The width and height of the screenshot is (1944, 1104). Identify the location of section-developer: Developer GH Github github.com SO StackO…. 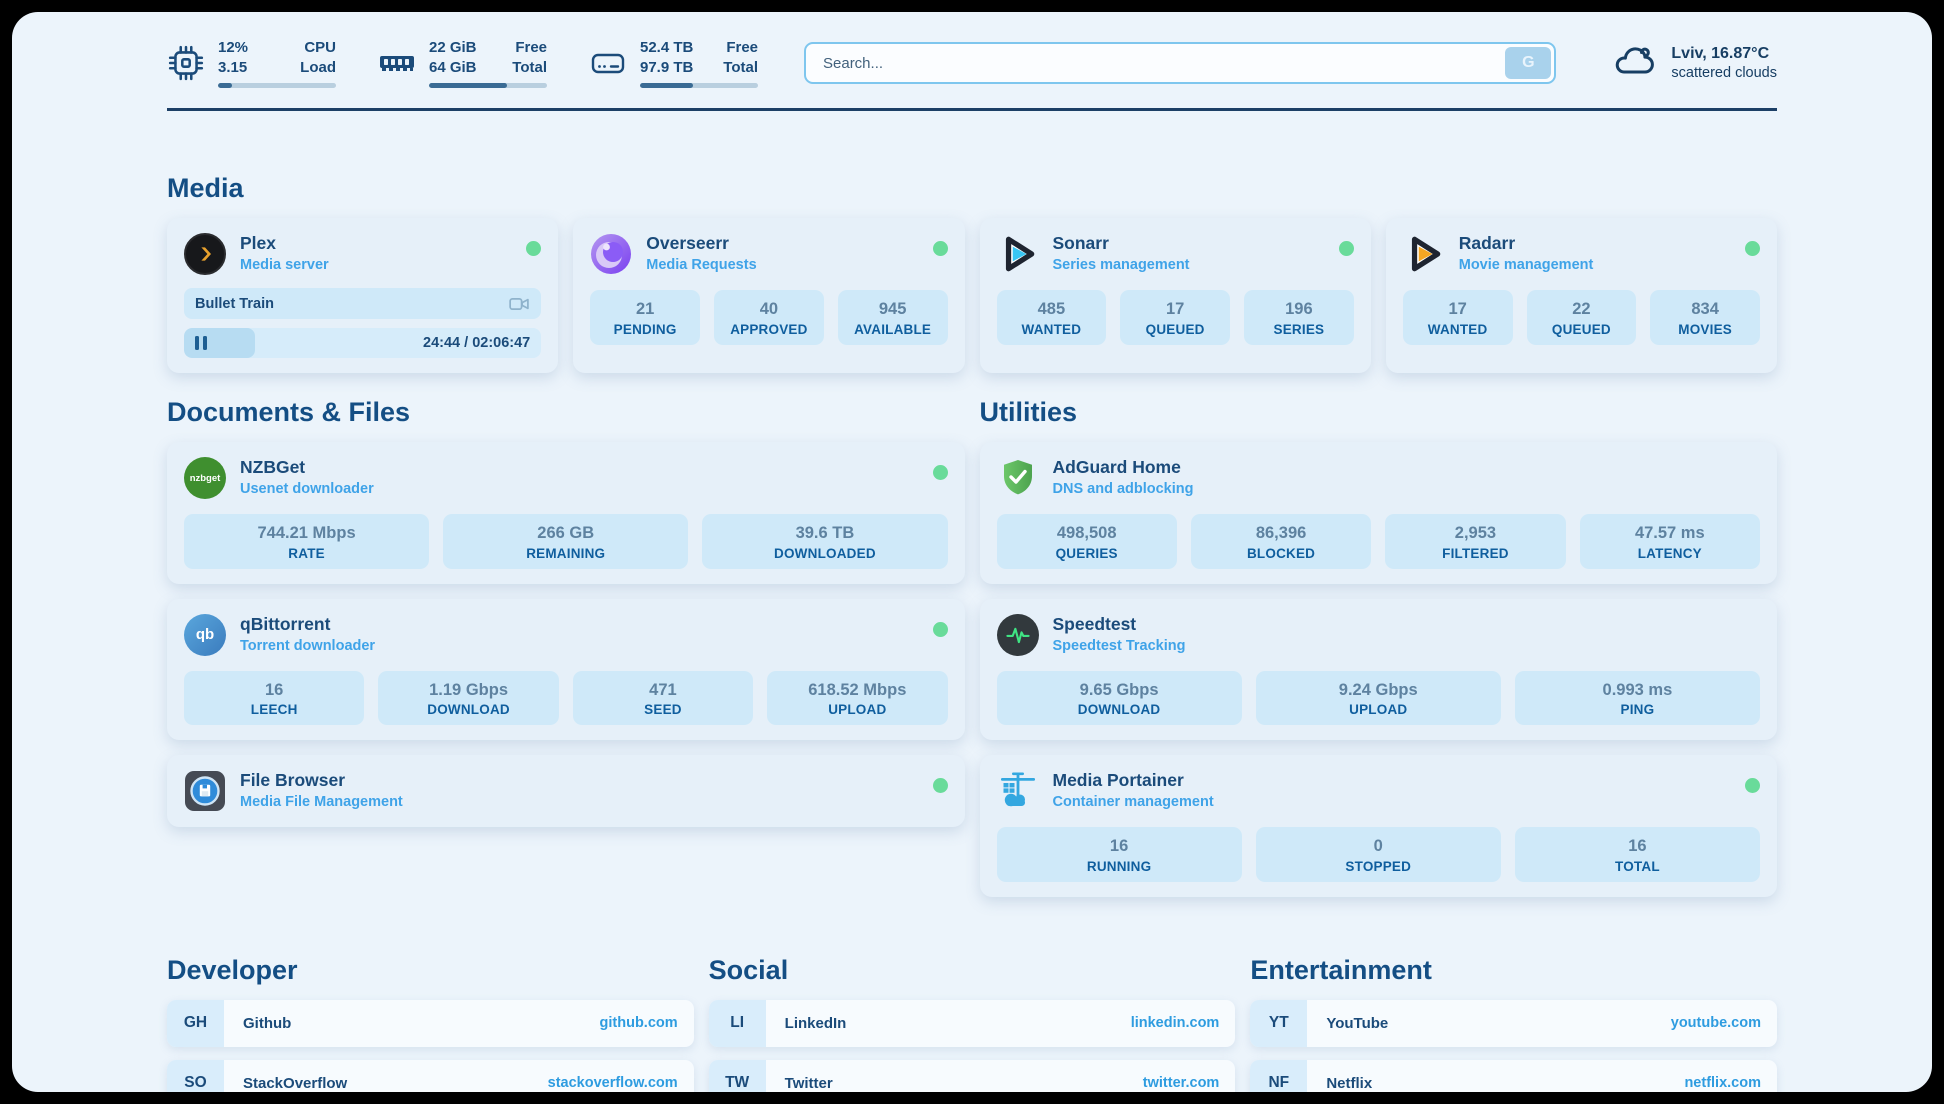
(430, 1023).